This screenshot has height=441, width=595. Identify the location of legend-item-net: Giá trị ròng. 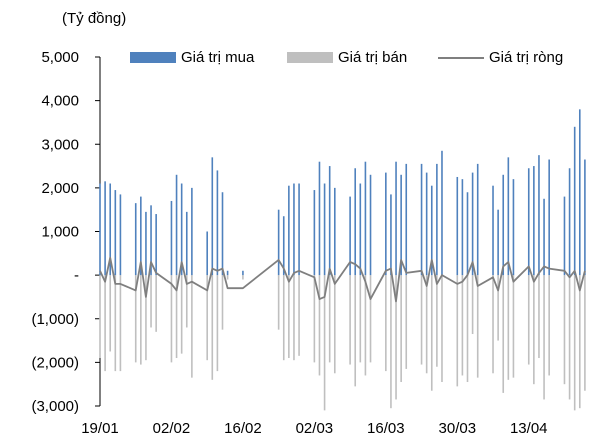
(500, 57).